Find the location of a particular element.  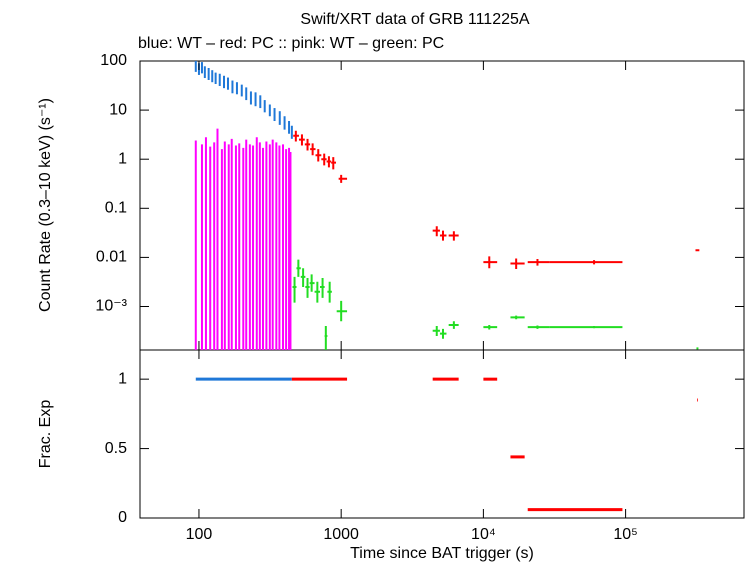

x-axis-label: Time since BAT trigger (s) is located at coordinates (442, 553).